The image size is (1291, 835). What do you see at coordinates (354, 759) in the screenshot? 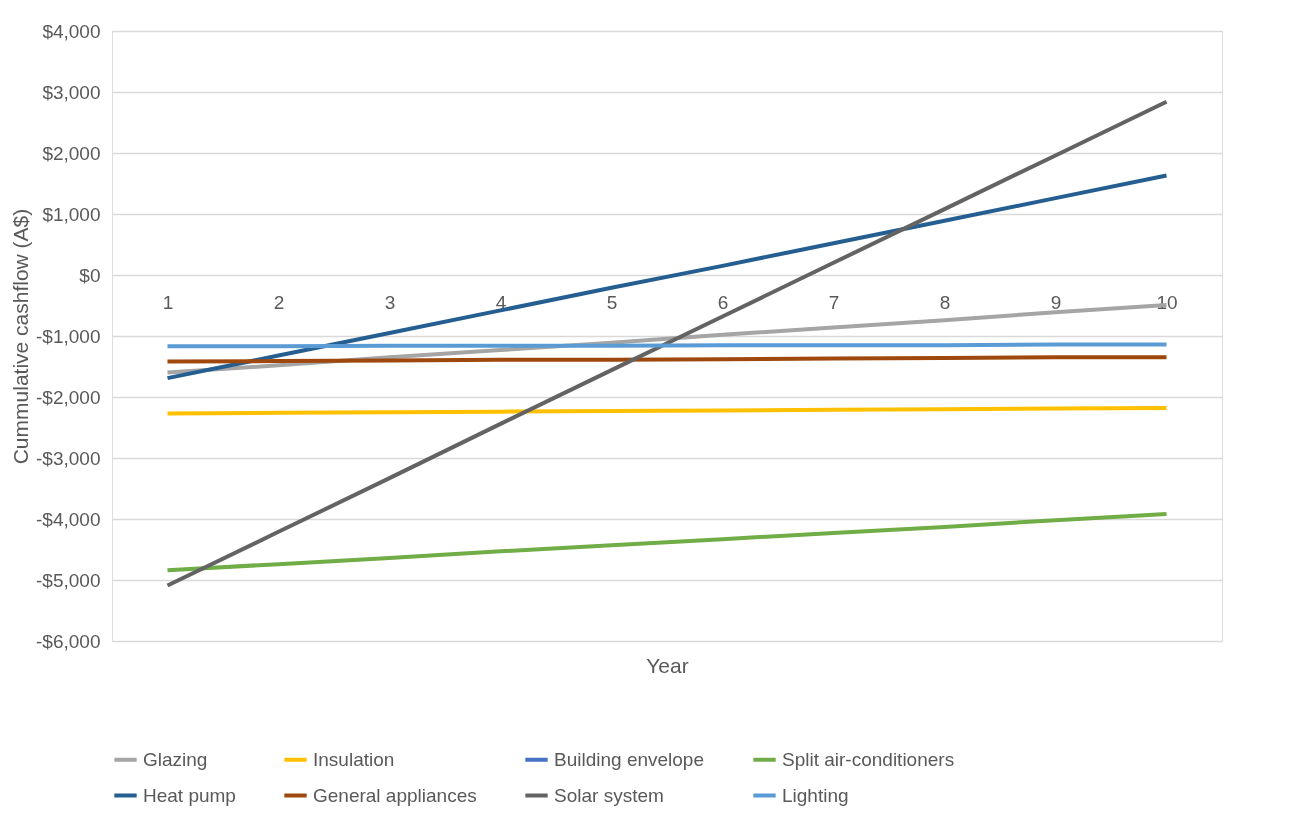
I see `legend-label: Insulation` at bounding box center [354, 759].